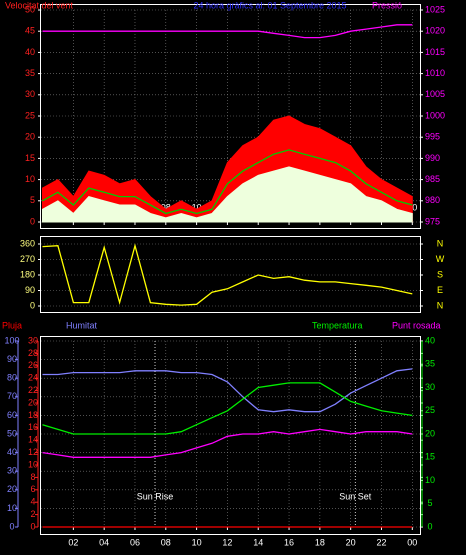 This screenshot has width=466, height=555. I want to click on tick-label: 980, so click(432, 200).